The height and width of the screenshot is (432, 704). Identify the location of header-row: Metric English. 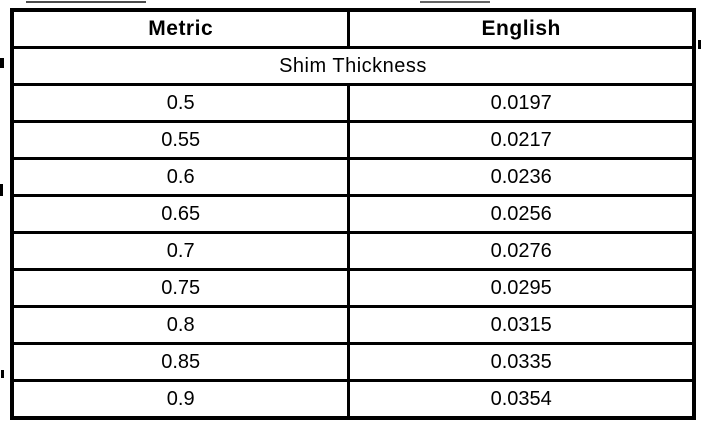
(353, 28).